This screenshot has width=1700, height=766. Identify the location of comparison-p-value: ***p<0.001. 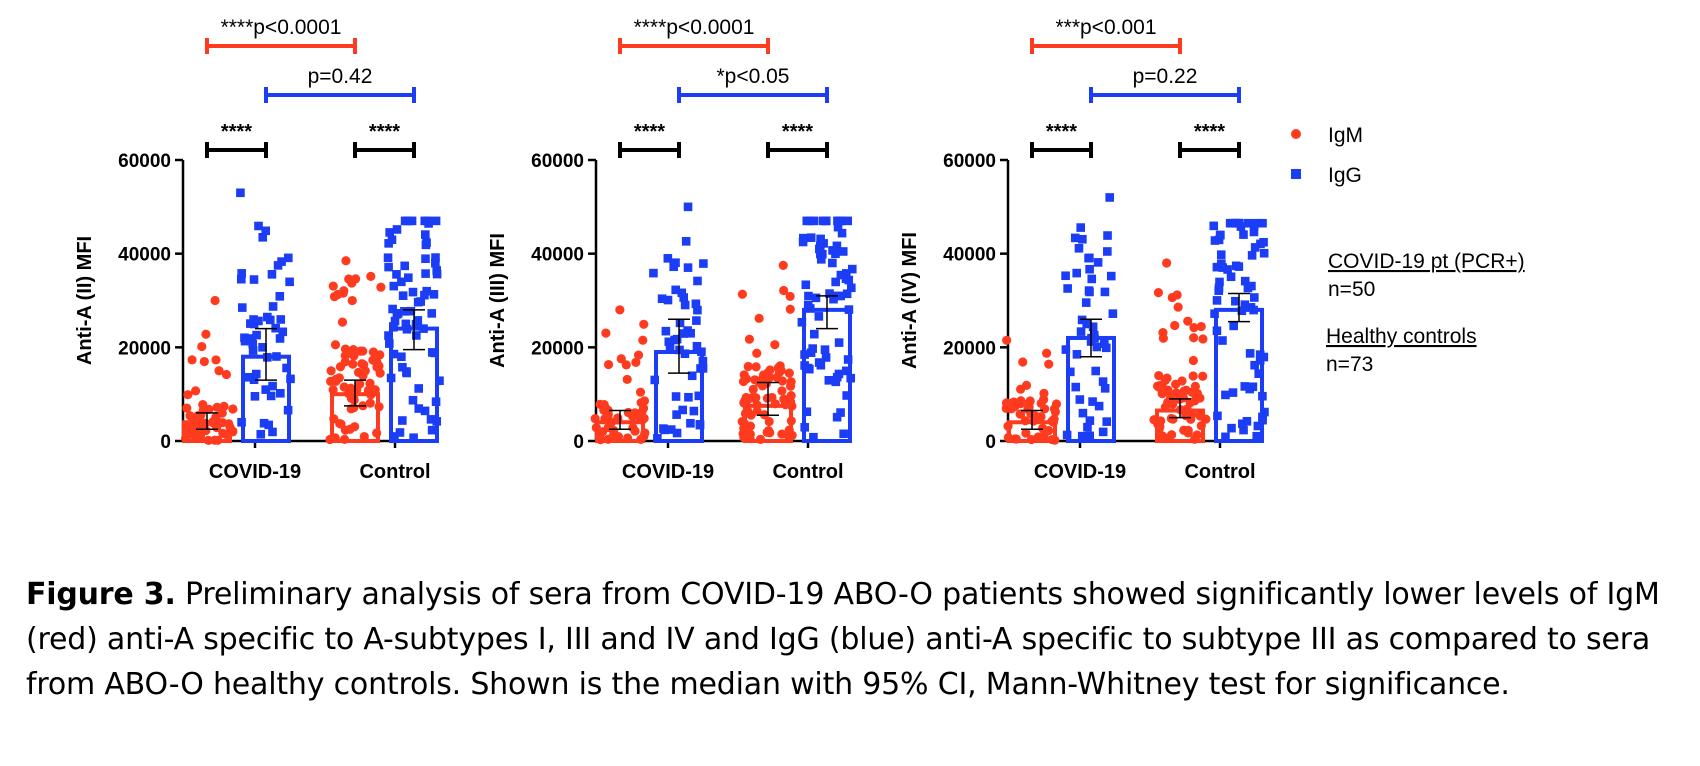
(1105, 27).